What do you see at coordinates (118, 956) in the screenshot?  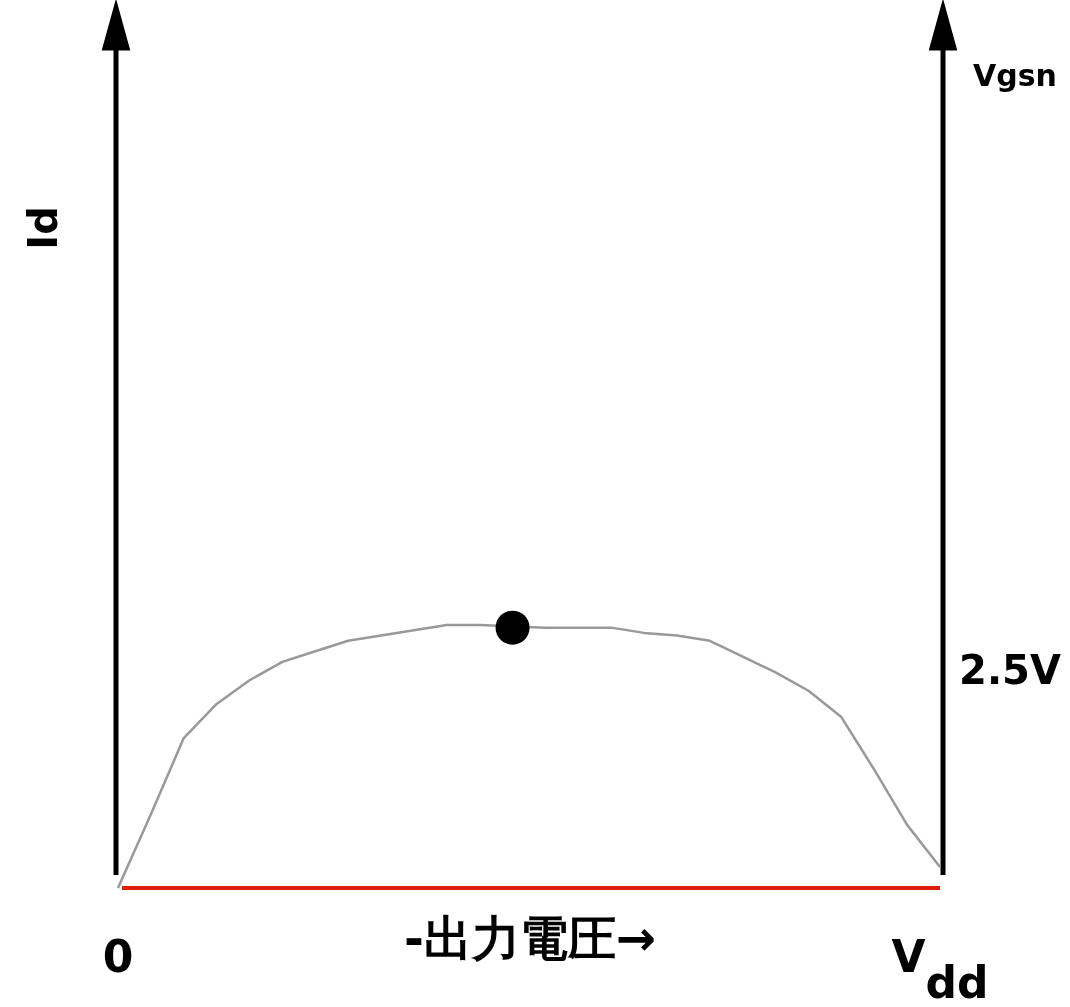 I see `x-tick-label: 0` at bounding box center [118, 956].